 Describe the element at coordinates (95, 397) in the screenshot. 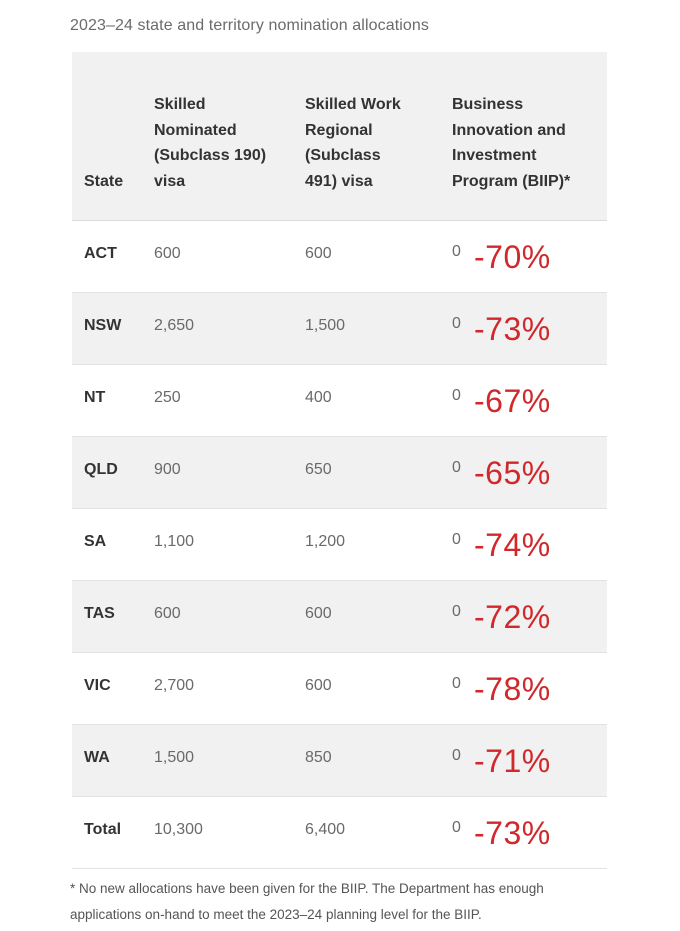

I see `state-cell: NT` at that location.